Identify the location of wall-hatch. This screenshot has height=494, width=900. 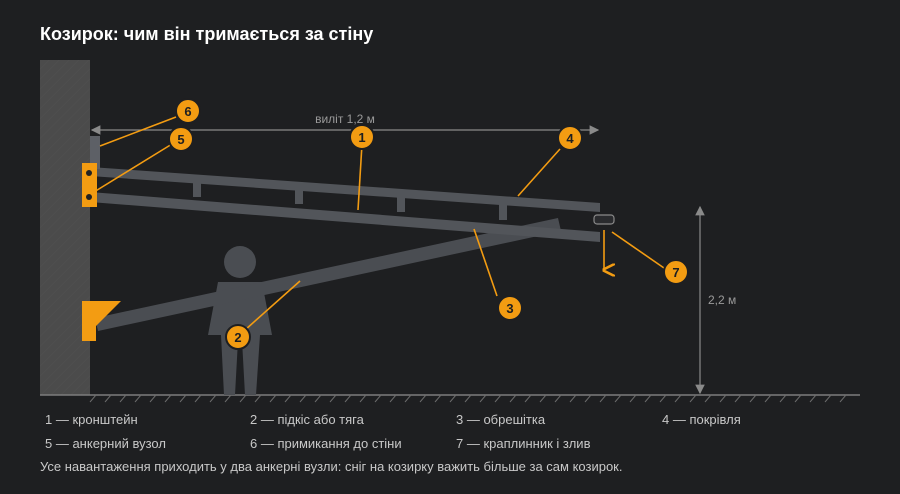
(65, 227).